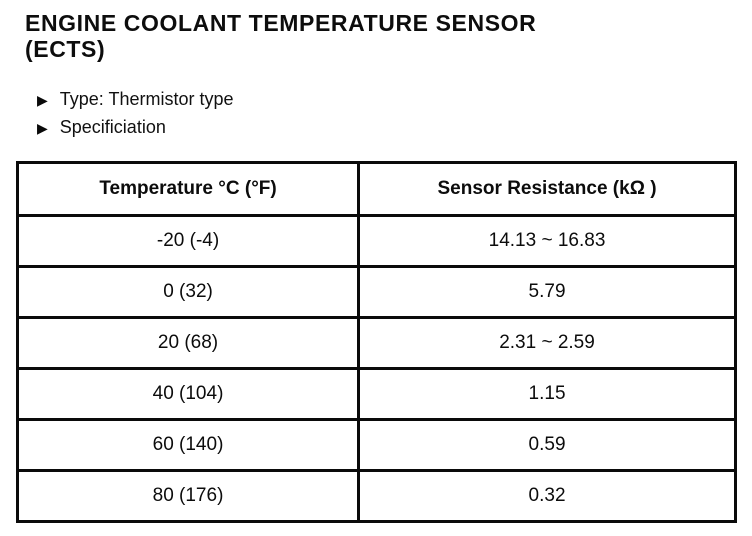  Describe the element at coordinates (547, 444) in the screenshot. I see `resistance-cell: 0.59` at that location.